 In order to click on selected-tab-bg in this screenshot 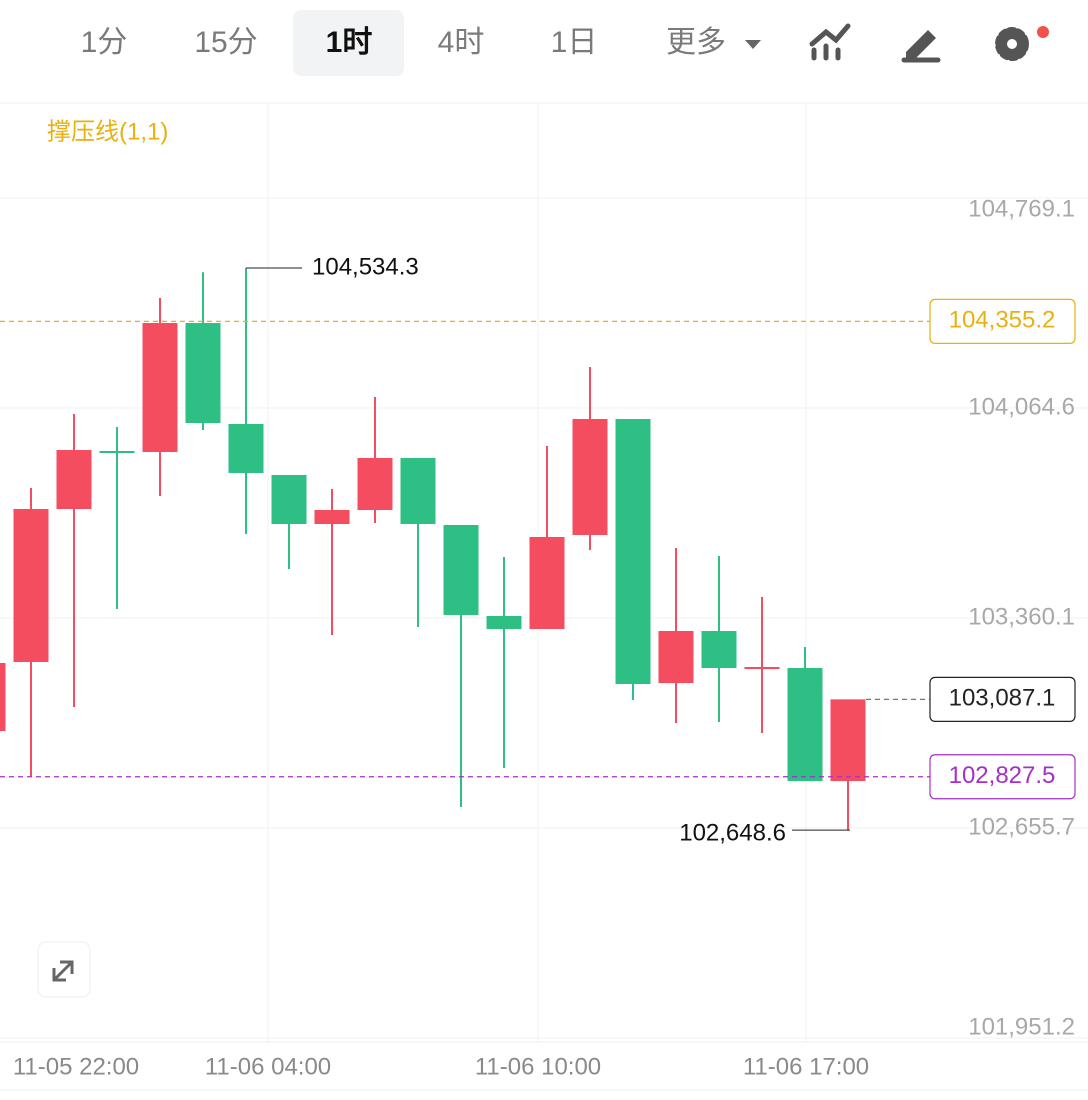, I will do `click(348, 43)`.